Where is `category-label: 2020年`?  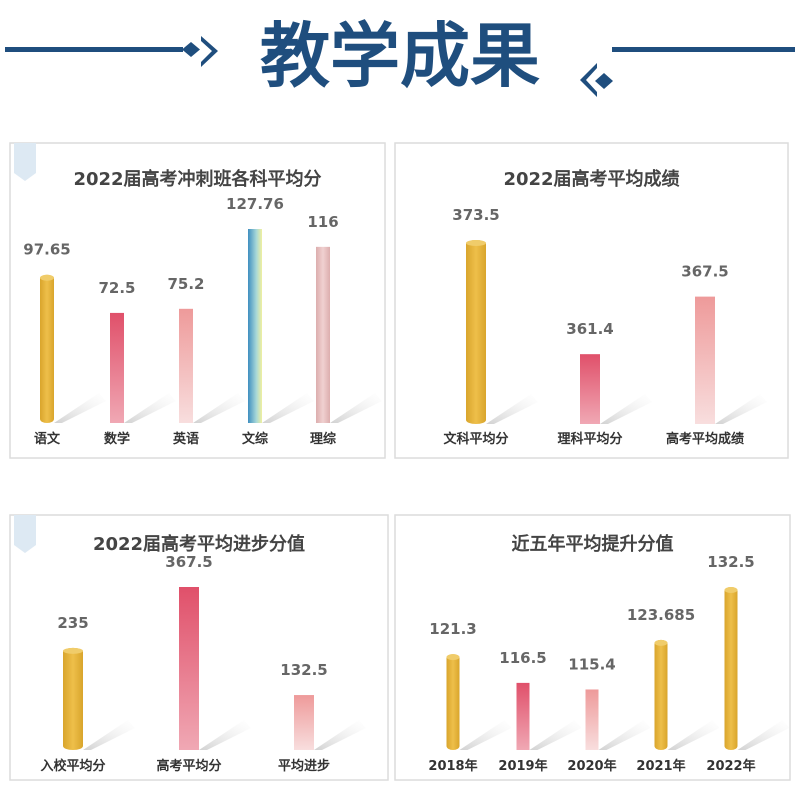
category-label: 2020年 is located at coordinates (591, 766).